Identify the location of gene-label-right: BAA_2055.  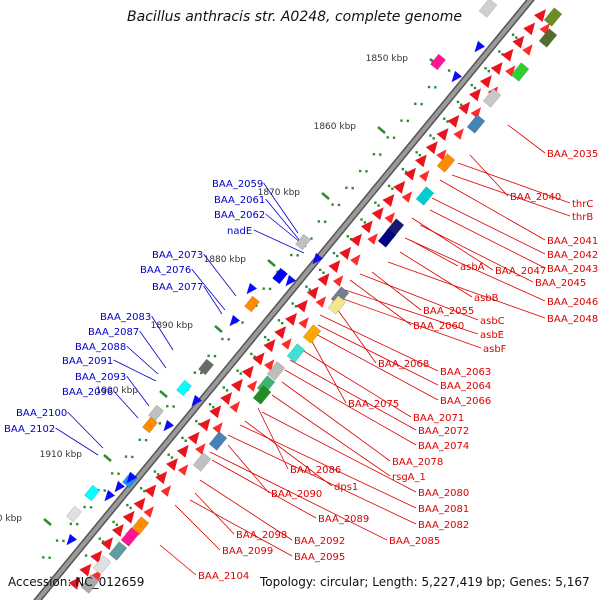
(448, 311).